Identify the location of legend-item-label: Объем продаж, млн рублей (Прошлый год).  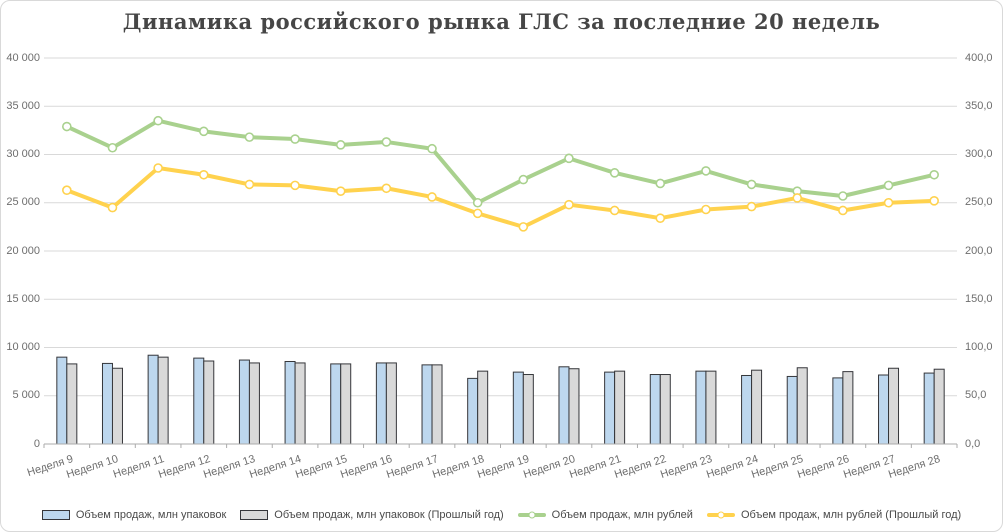
(851, 515).